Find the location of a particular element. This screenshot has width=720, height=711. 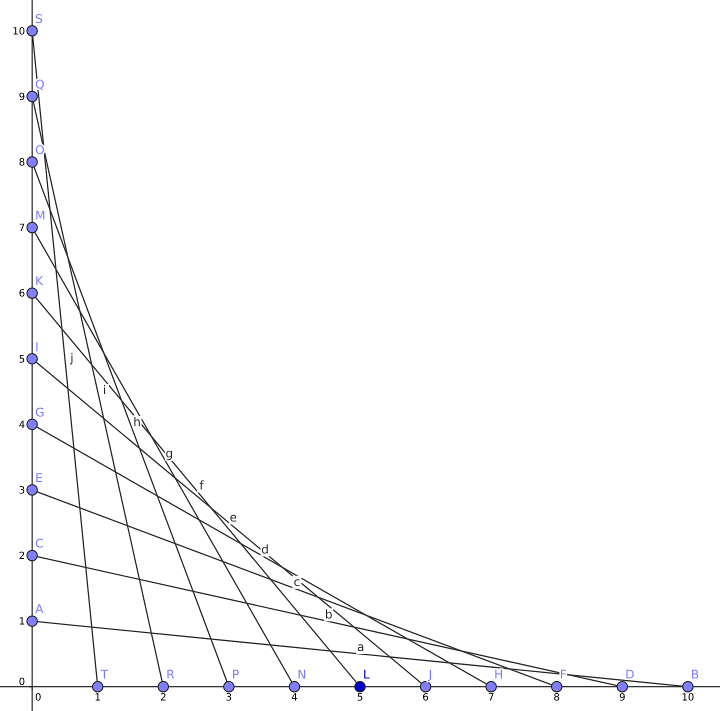

y-tick-label: 7 is located at coordinates (22, 228).